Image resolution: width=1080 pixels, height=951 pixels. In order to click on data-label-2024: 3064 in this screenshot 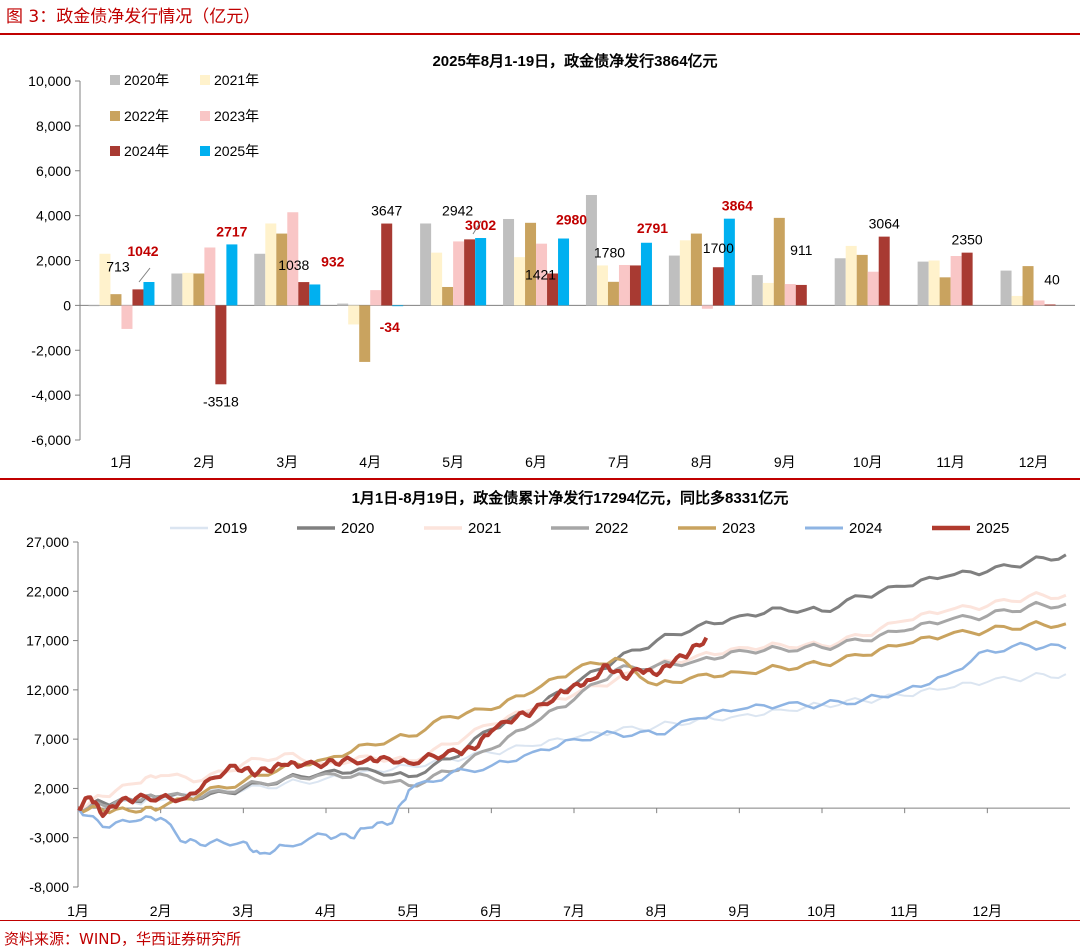, I will do `click(884, 224)`.